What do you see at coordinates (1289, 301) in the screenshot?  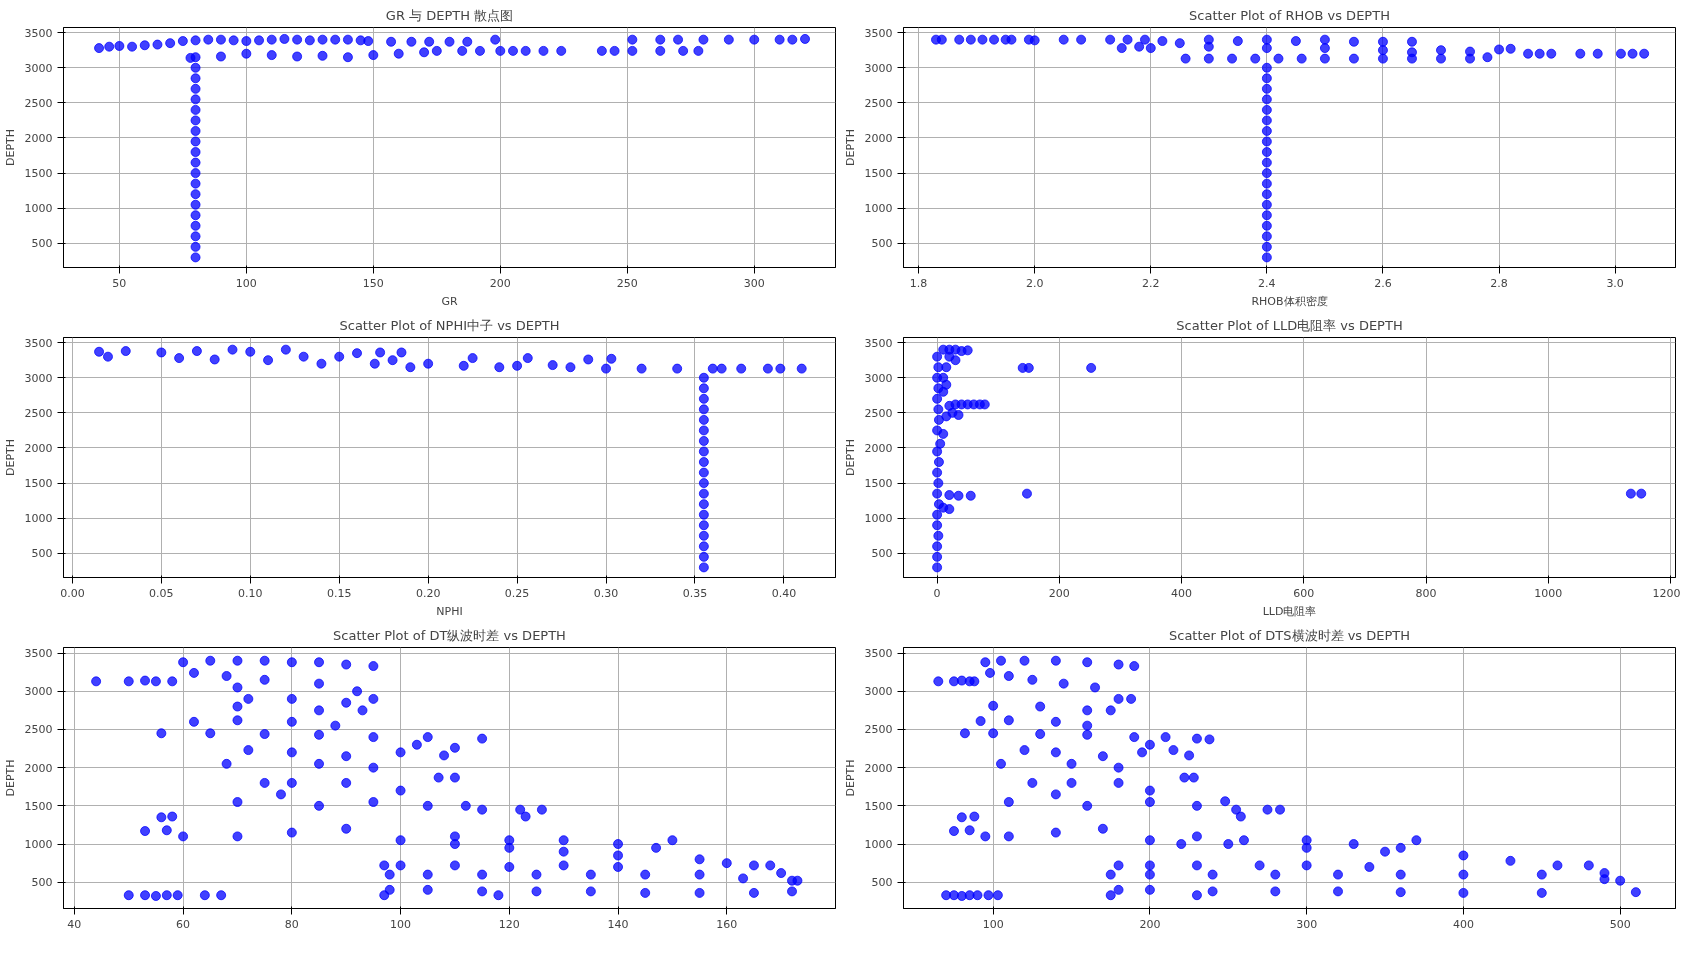 I see `x-axis-title: RHOB体积密度` at bounding box center [1289, 301].